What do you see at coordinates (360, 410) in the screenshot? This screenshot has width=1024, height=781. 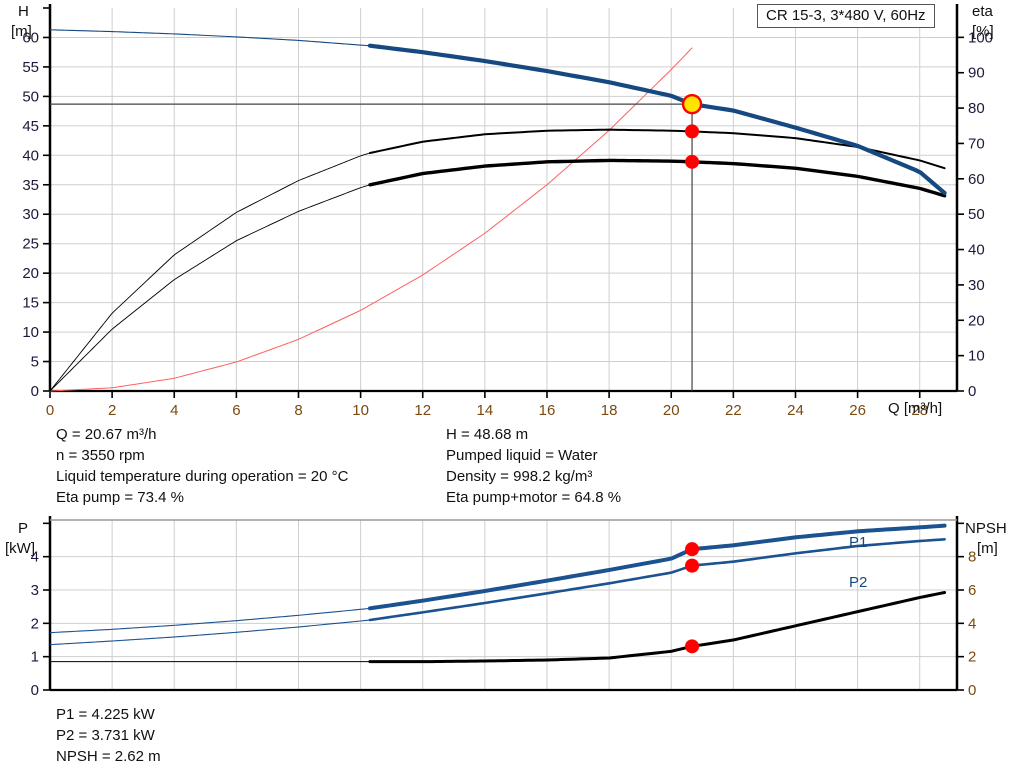 I see `top-x-tick-label: 10` at bounding box center [360, 410].